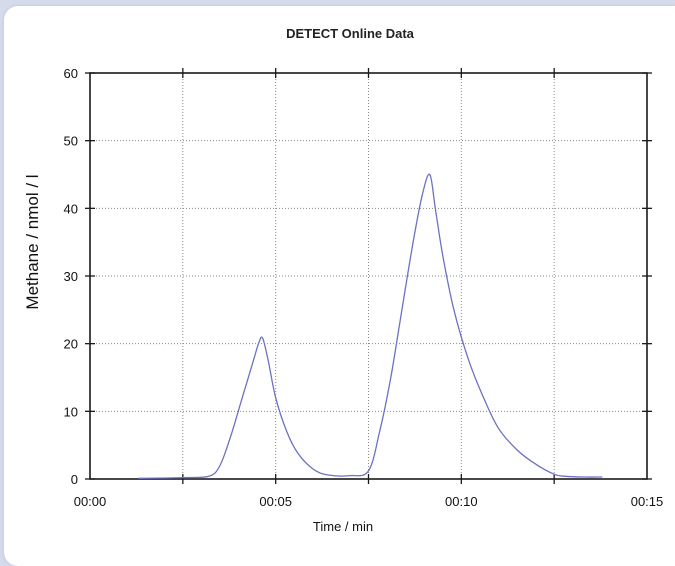 Image resolution: width=675 pixels, height=566 pixels. What do you see at coordinates (350, 33) in the screenshot?
I see `chart-title: DETECT Online Data` at bounding box center [350, 33].